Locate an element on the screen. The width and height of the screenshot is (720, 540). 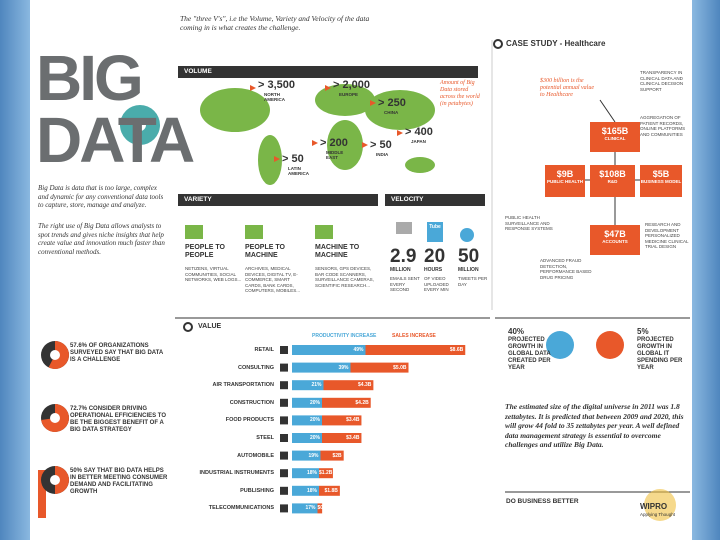
slogan: Applying Thought is located at coordinates (657, 514).